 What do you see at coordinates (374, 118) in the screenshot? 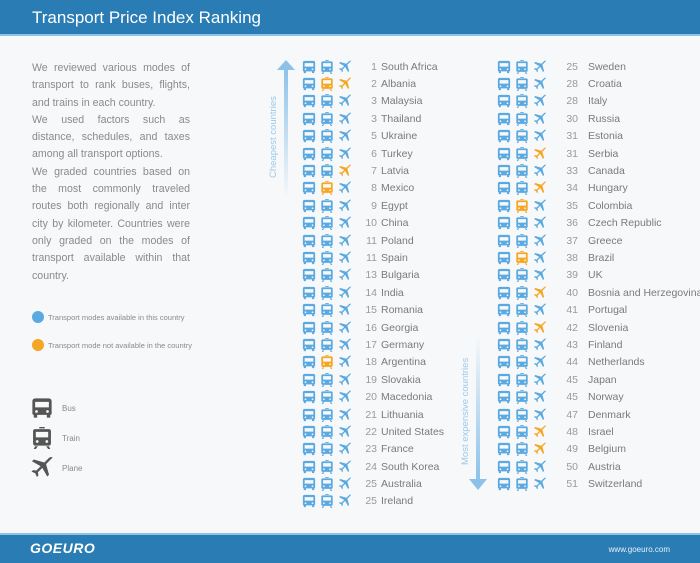
I see `rank-number: 3` at bounding box center [374, 118].